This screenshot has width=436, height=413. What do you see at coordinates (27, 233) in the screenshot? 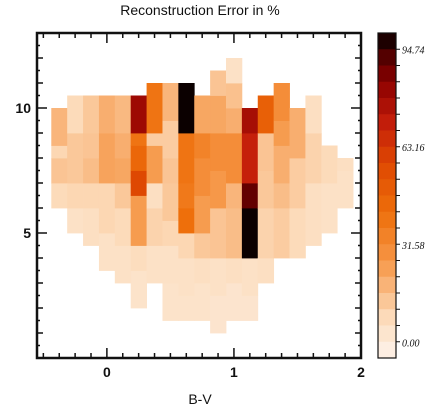
I see `y-tick-label: 5` at bounding box center [27, 233].